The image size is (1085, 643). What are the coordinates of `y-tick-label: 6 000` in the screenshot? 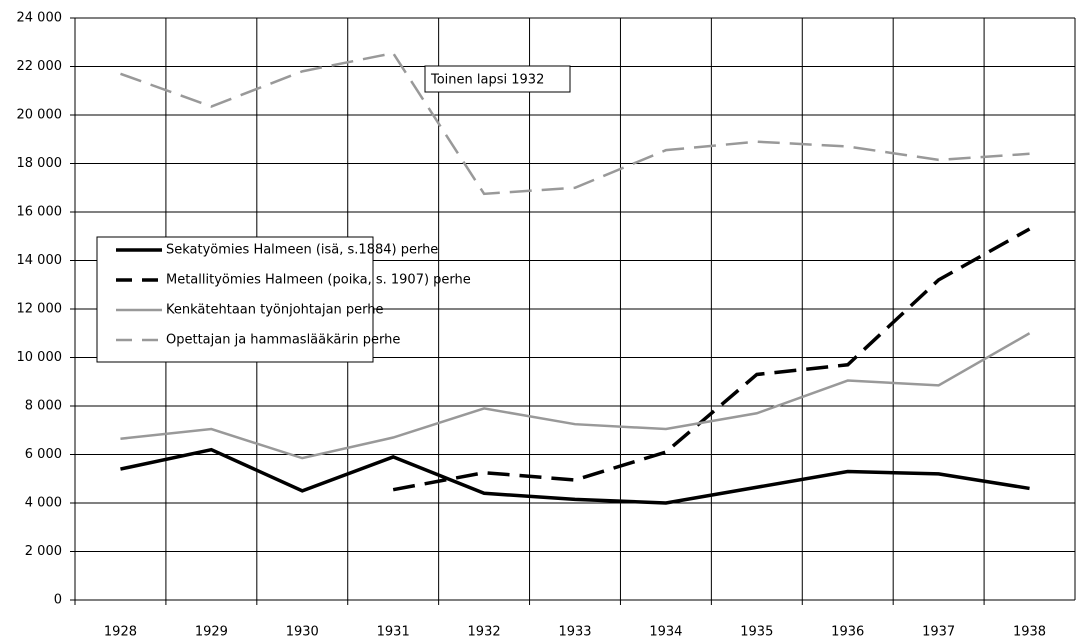 It's located at (43, 454).